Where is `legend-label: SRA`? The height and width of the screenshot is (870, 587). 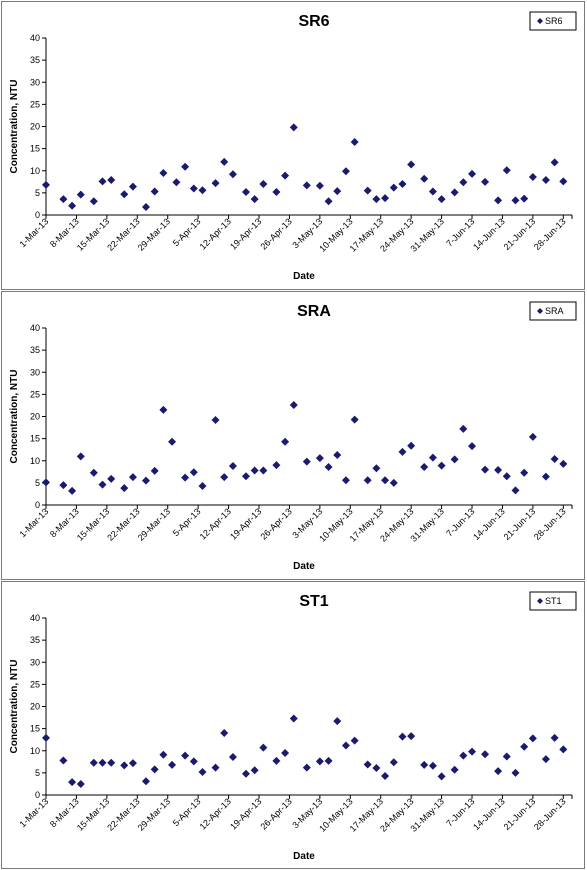
legend-label: SRA is located at coordinates (554, 311).